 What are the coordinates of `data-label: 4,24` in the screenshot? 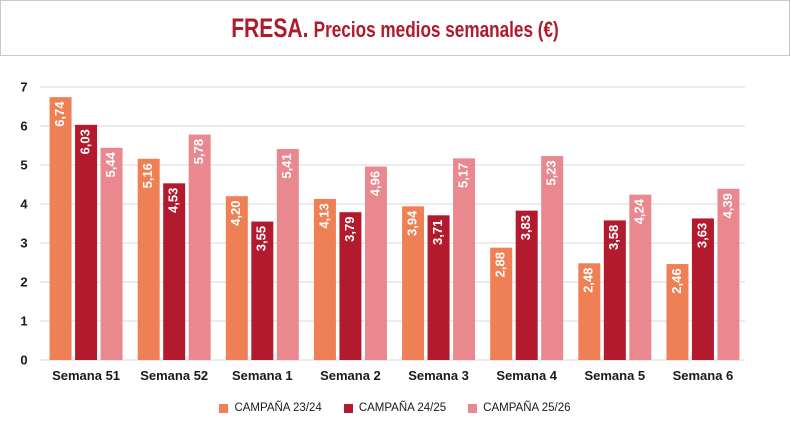 It's located at (639, 211).